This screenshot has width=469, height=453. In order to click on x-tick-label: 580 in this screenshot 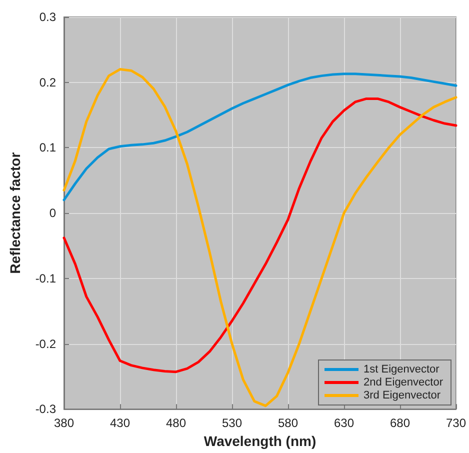, I will do `click(288, 423)`.